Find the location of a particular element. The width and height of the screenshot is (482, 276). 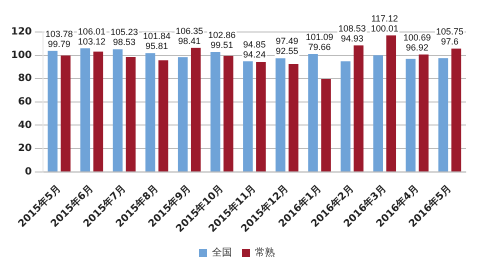

data-label: 105.75 is located at coordinates (450, 31).